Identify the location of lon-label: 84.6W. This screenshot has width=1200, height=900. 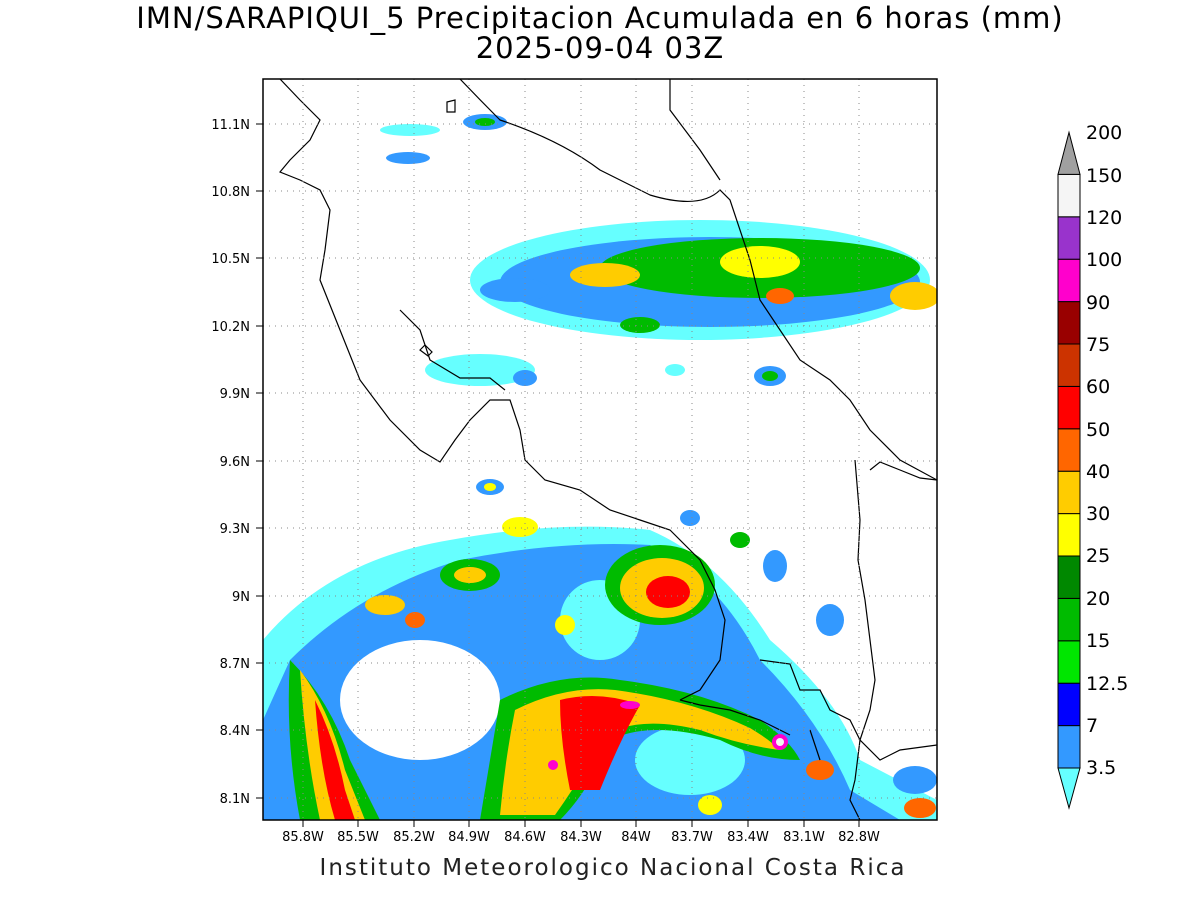
(525, 837).